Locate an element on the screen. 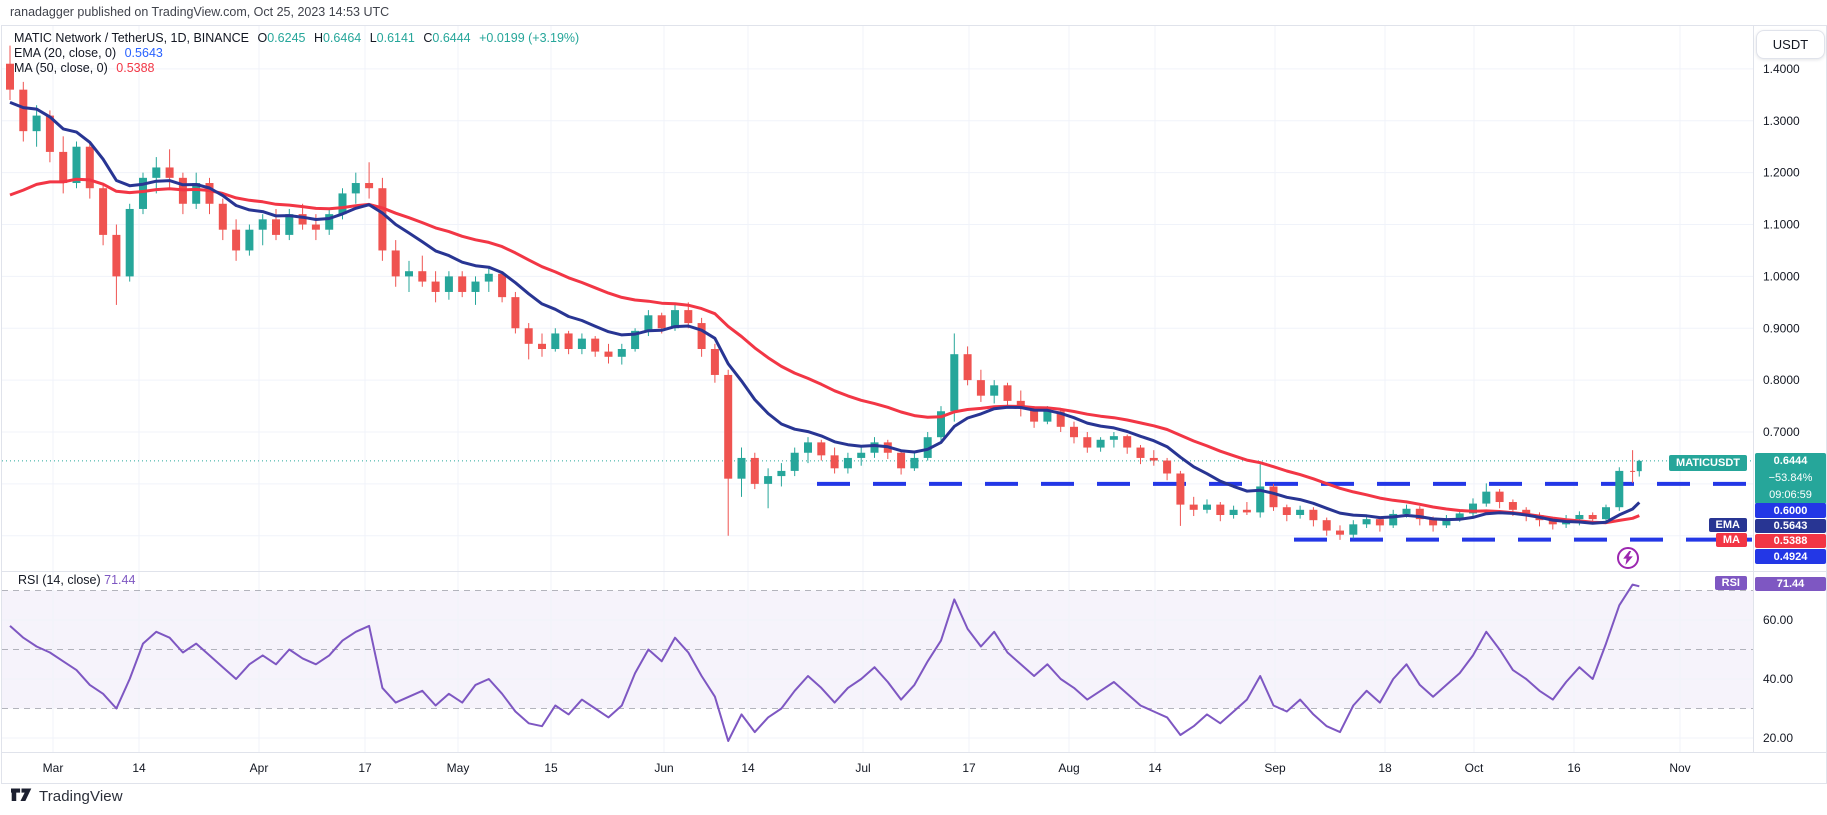  time-tick-label: Jun is located at coordinates (663, 768).